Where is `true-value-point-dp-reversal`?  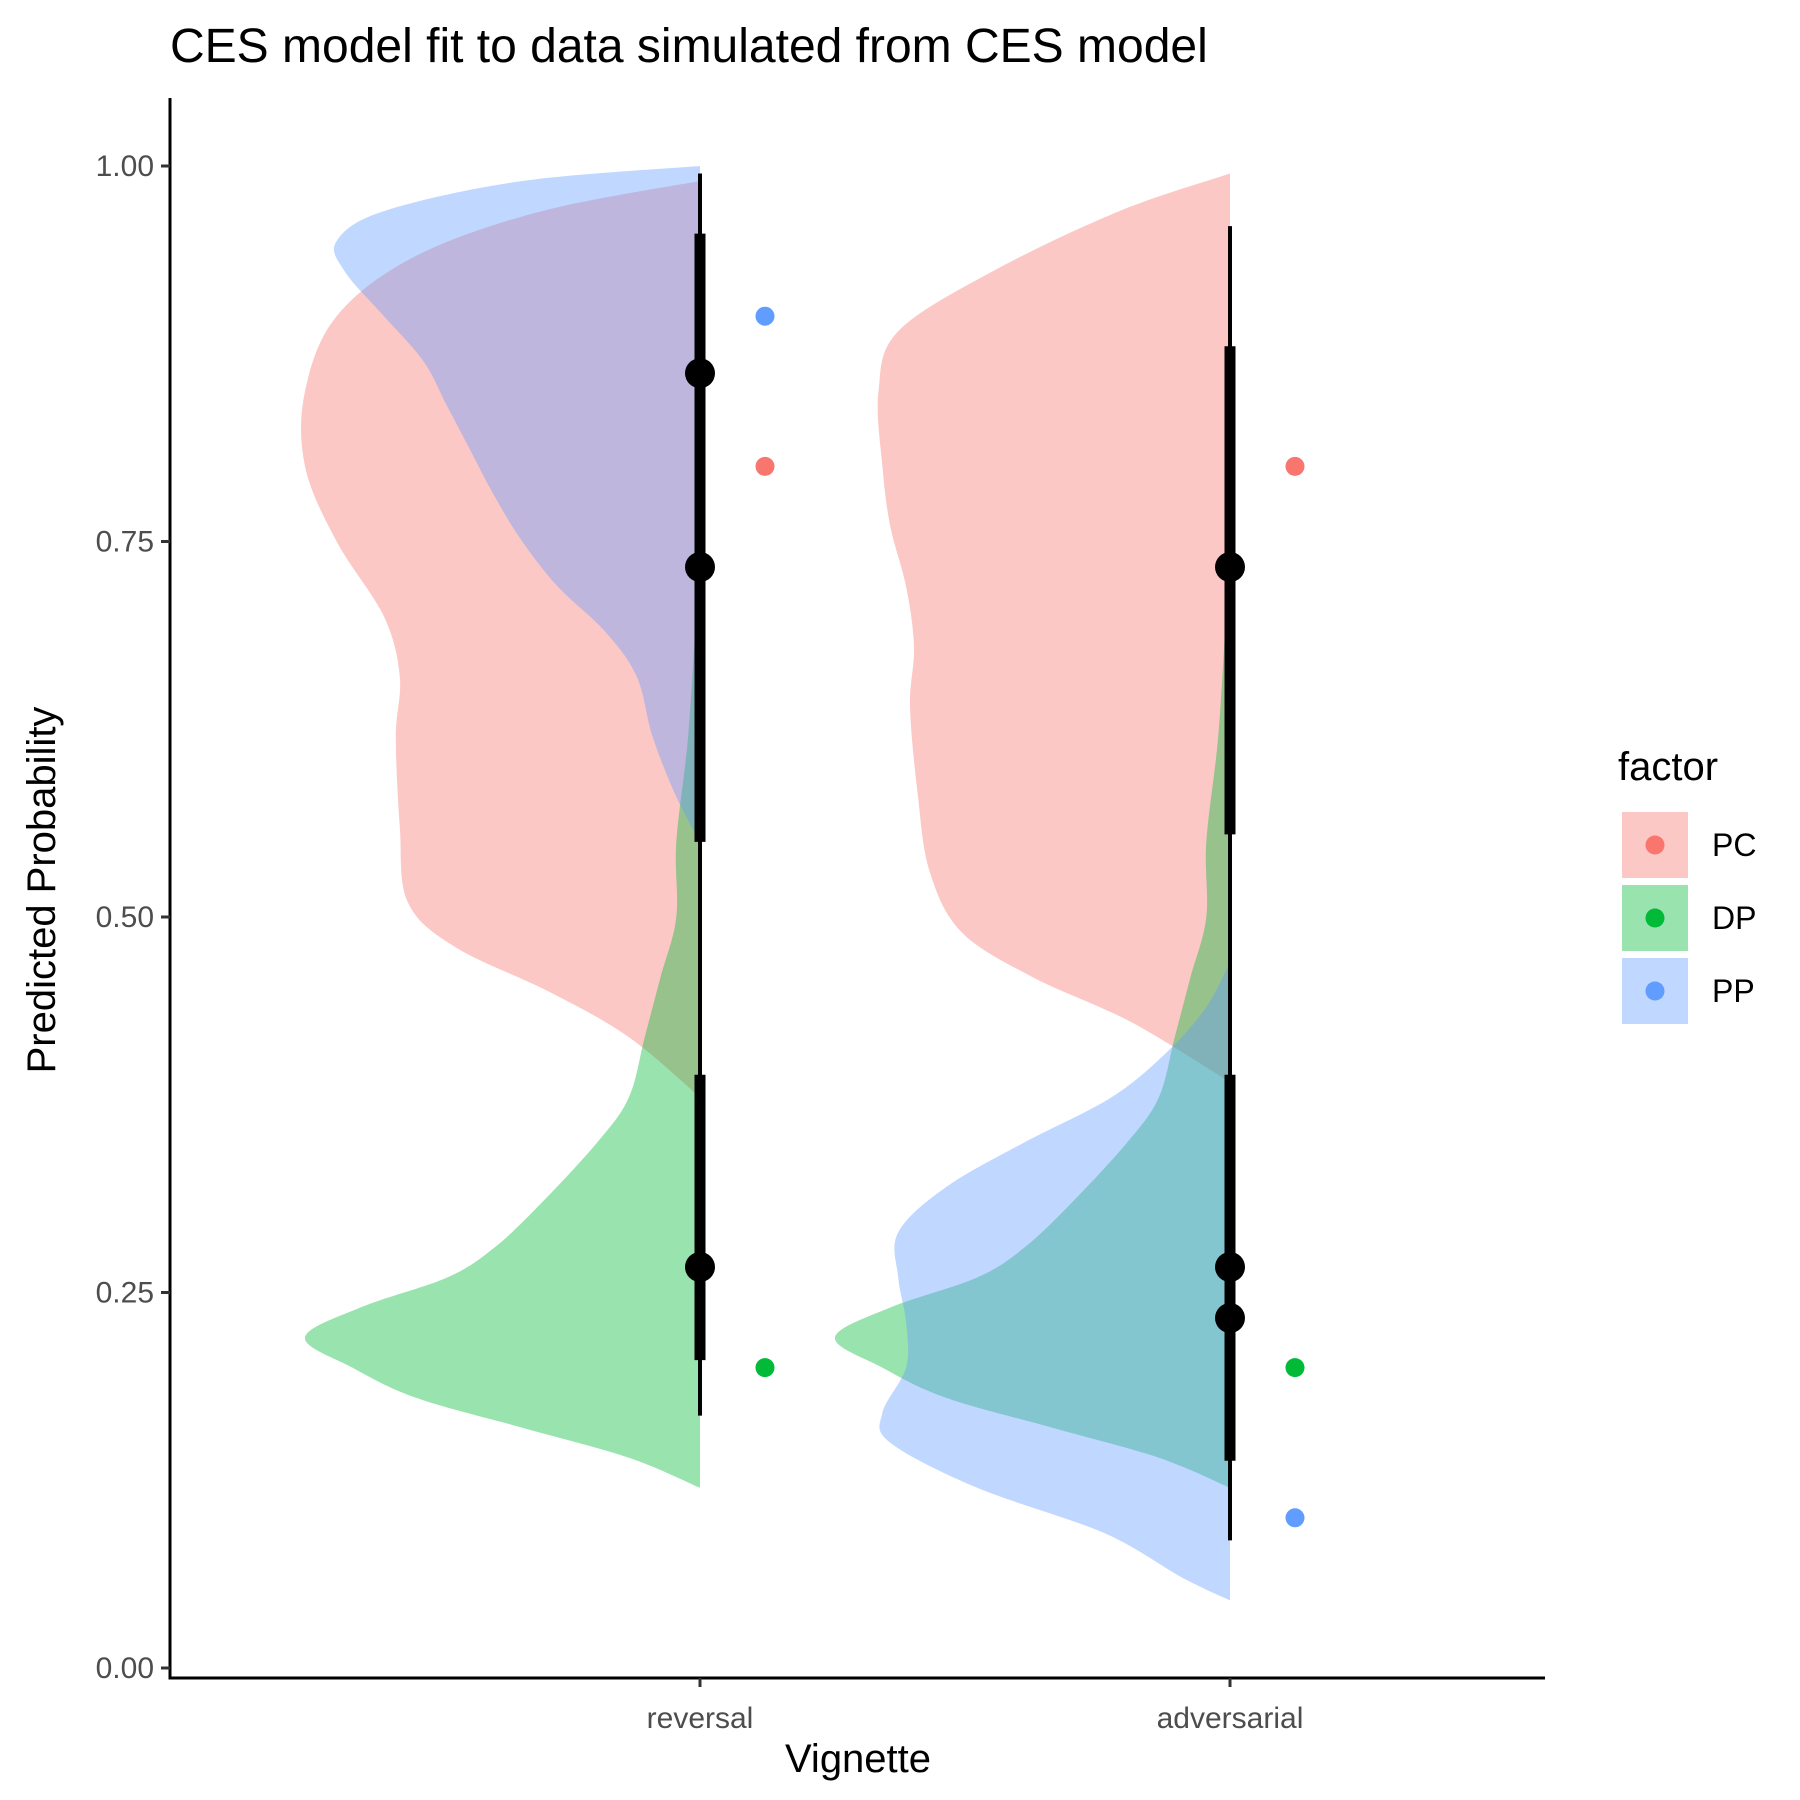
true-value-point-dp-reversal is located at coordinates (765, 1368).